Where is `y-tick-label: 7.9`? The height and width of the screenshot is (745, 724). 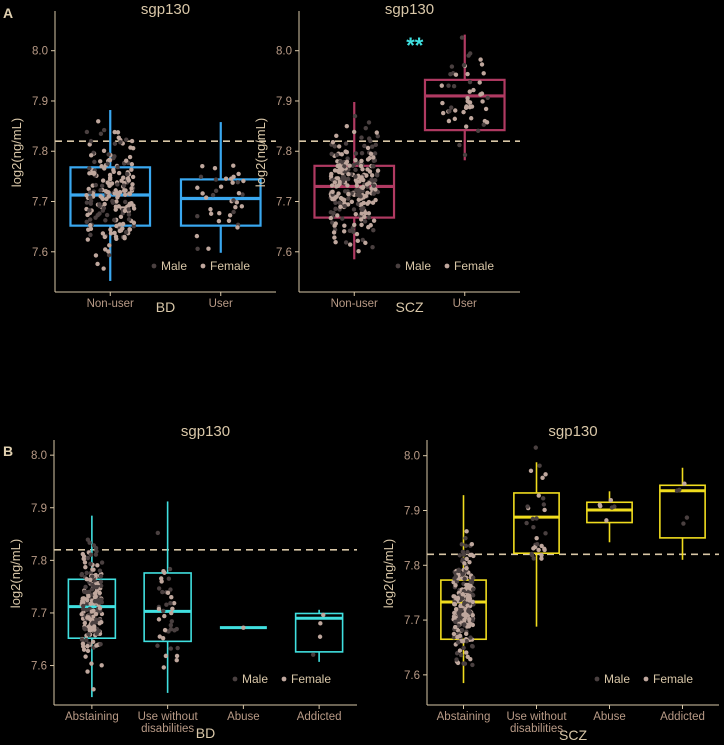 y-tick-label: 7.9 is located at coordinates (39, 509).